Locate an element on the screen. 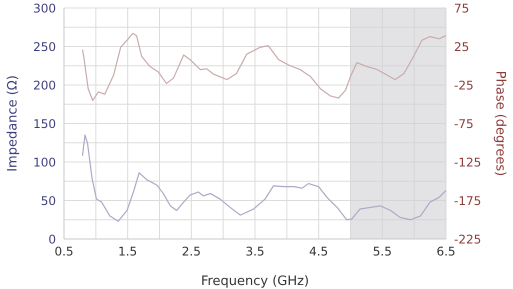 The width and height of the screenshot is (513, 289). y-tick-label: 300 is located at coordinates (44, 8).